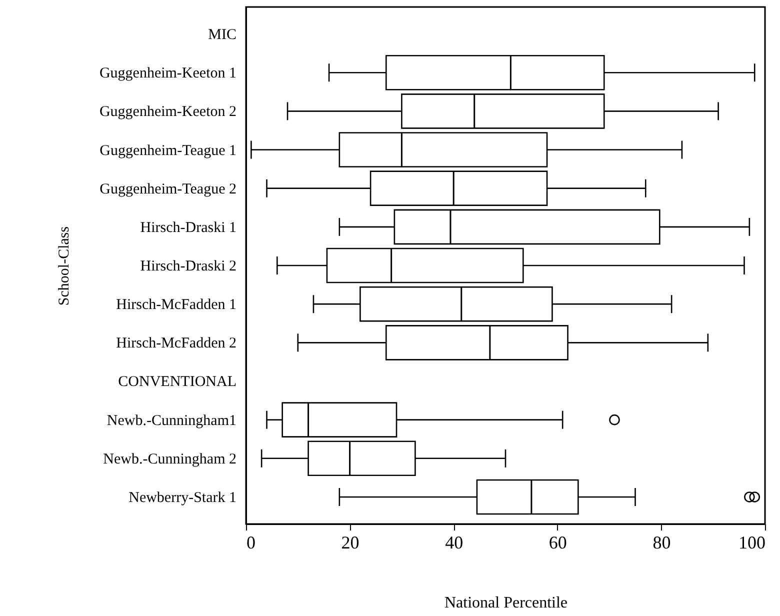  What do you see at coordinates (350, 542) in the screenshot?
I see `x-tick-label: 20` at bounding box center [350, 542].